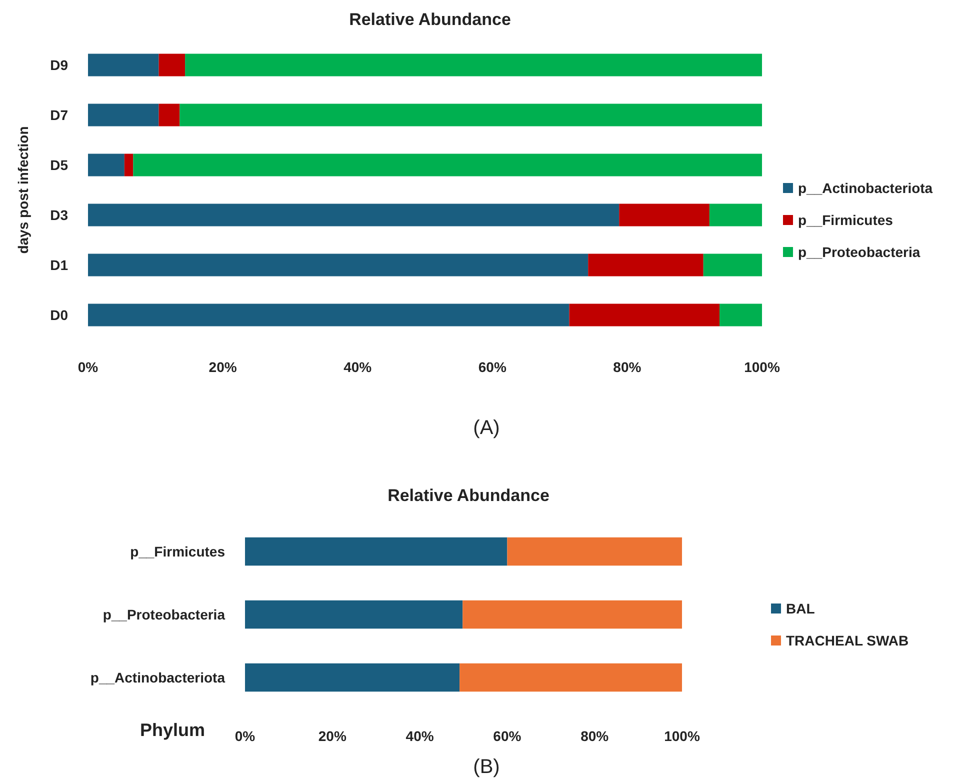  What do you see at coordinates (59, 215) in the screenshot?
I see `y-tick-label: D3` at bounding box center [59, 215].